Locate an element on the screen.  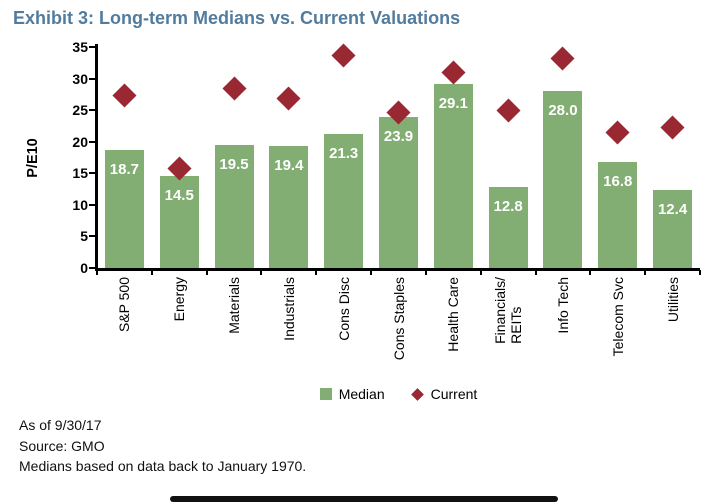
bar-value-label: 14.5 is located at coordinates (179, 196).